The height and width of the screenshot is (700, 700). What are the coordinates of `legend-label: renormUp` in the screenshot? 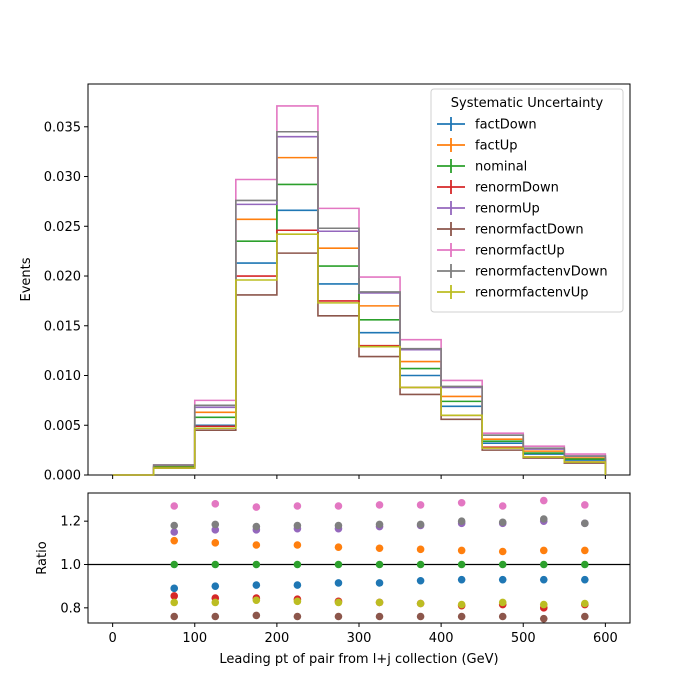 It's located at (507, 209).